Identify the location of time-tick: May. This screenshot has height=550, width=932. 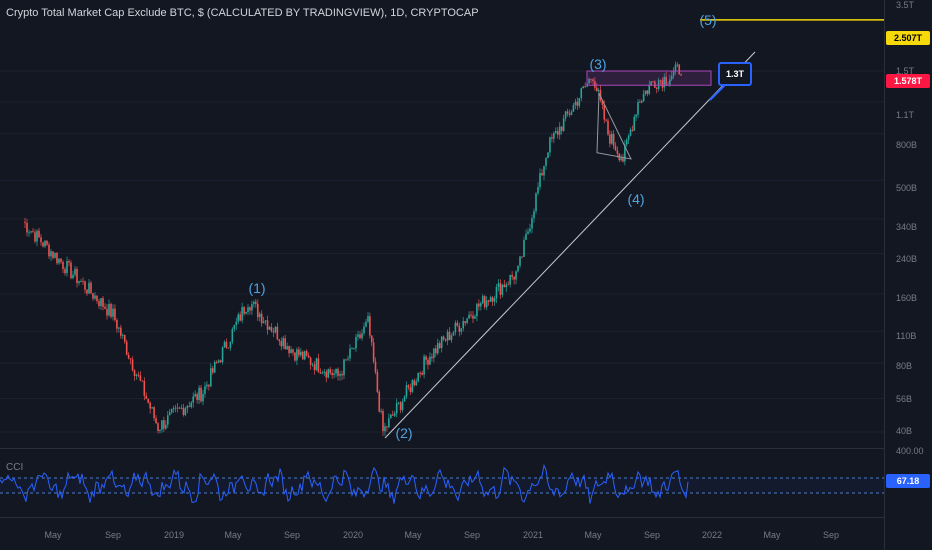
(53, 535).